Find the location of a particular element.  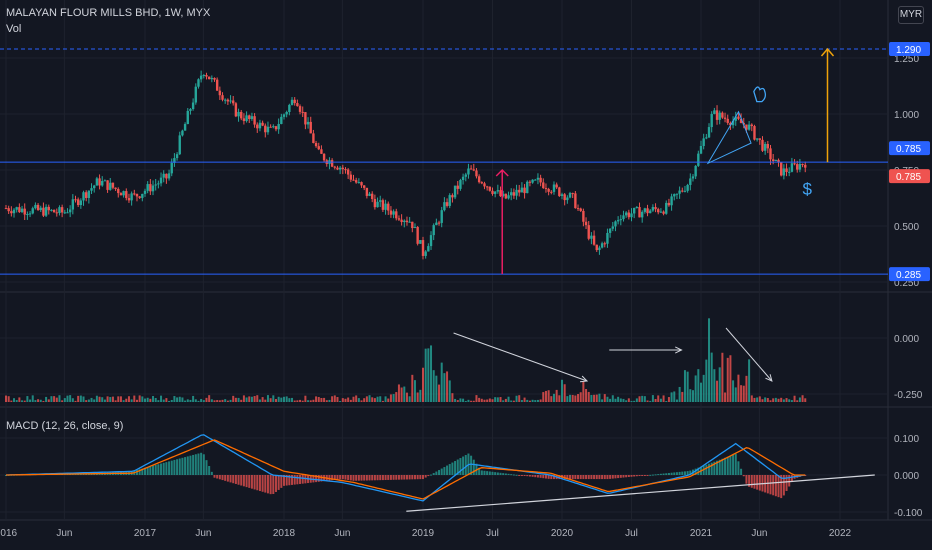

macd-legend: MACD (12, 26, close, 9) is located at coordinates (65, 426).